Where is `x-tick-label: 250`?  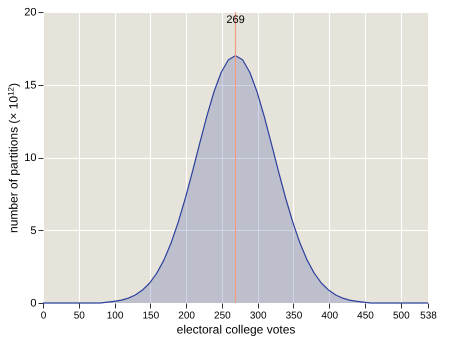 x-tick-label: 250 is located at coordinates (223, 316).